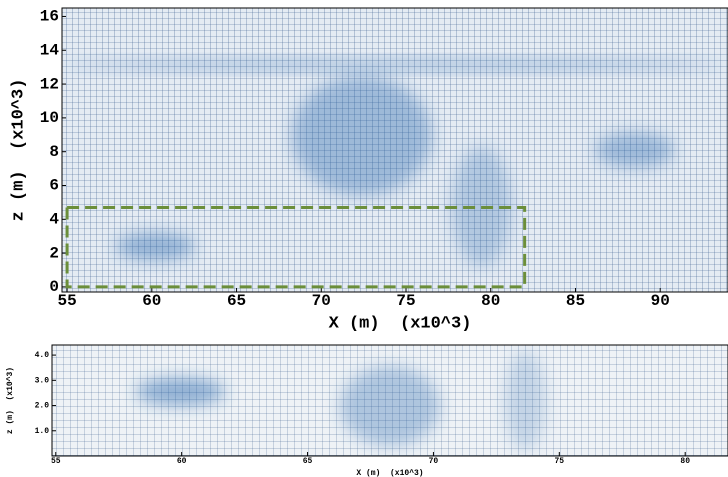 Image resolution: width=728 pixels, height=477 pixels. What do you see at coordinates (49, 118) in the screenshot?
I see `y-tick-label: 10` at bounding box center [49, 118].